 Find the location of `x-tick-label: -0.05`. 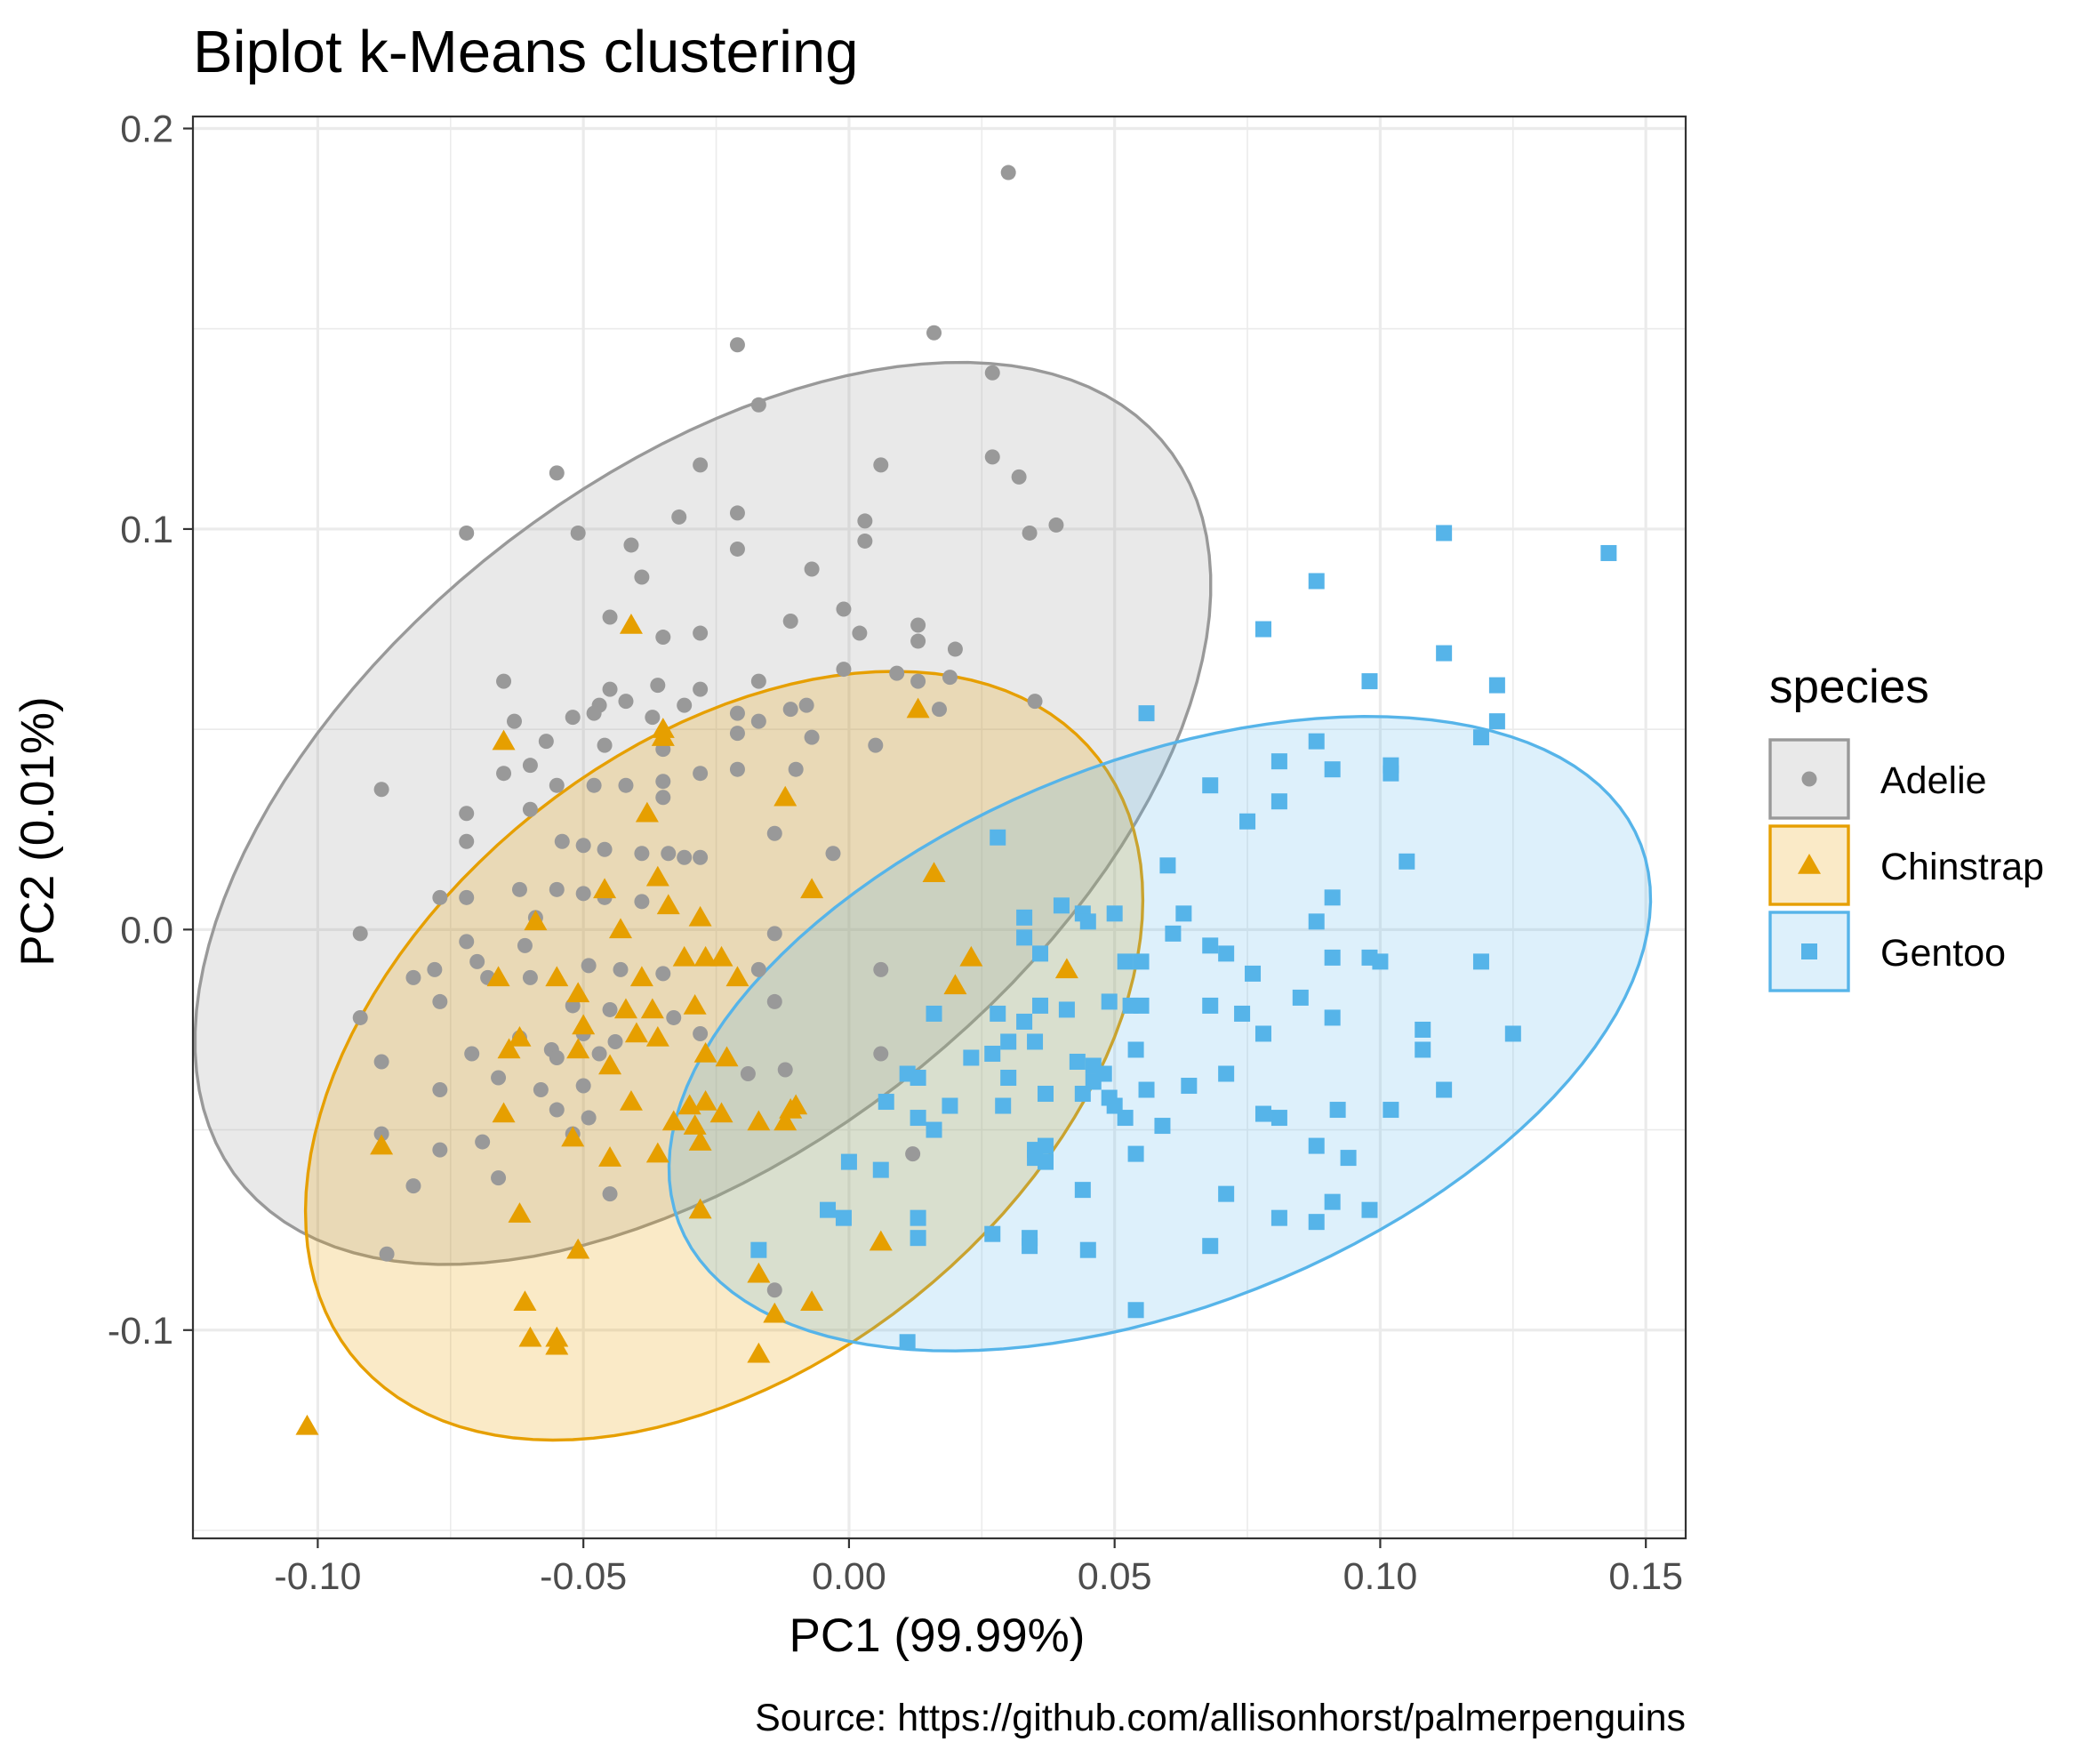

x-tick-label: -0.05 is located at coordinates (583, 1576).